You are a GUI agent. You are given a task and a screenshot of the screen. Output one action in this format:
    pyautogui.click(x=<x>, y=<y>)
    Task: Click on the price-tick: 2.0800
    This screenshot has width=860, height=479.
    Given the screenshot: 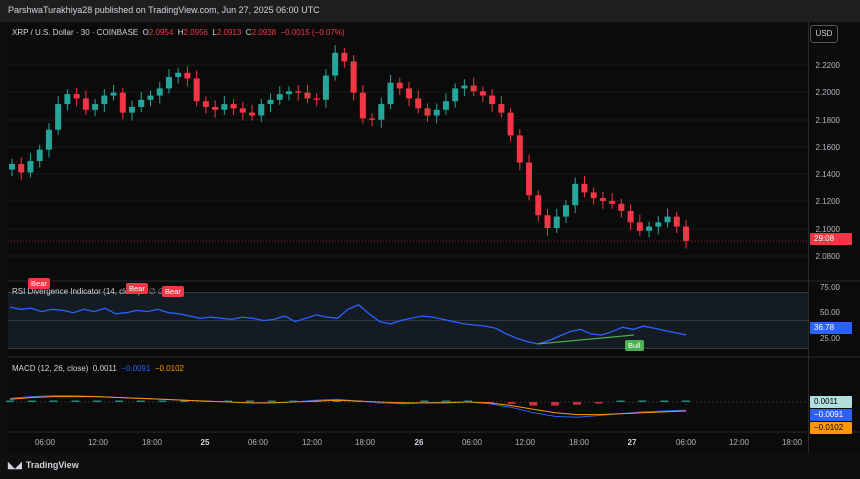 What is the action you would take?
    pyautogui.click(x=827, y=256)
    